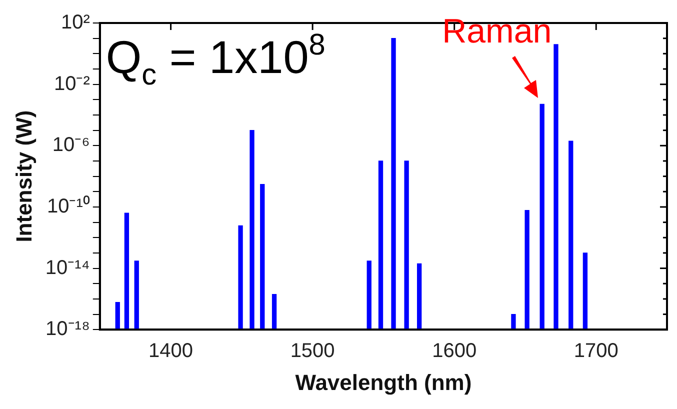  What do you see at coordinates (72, 83) in the screenshot?
I see `y-tick-label: 10⁻²` at bounding box center [72, 83].